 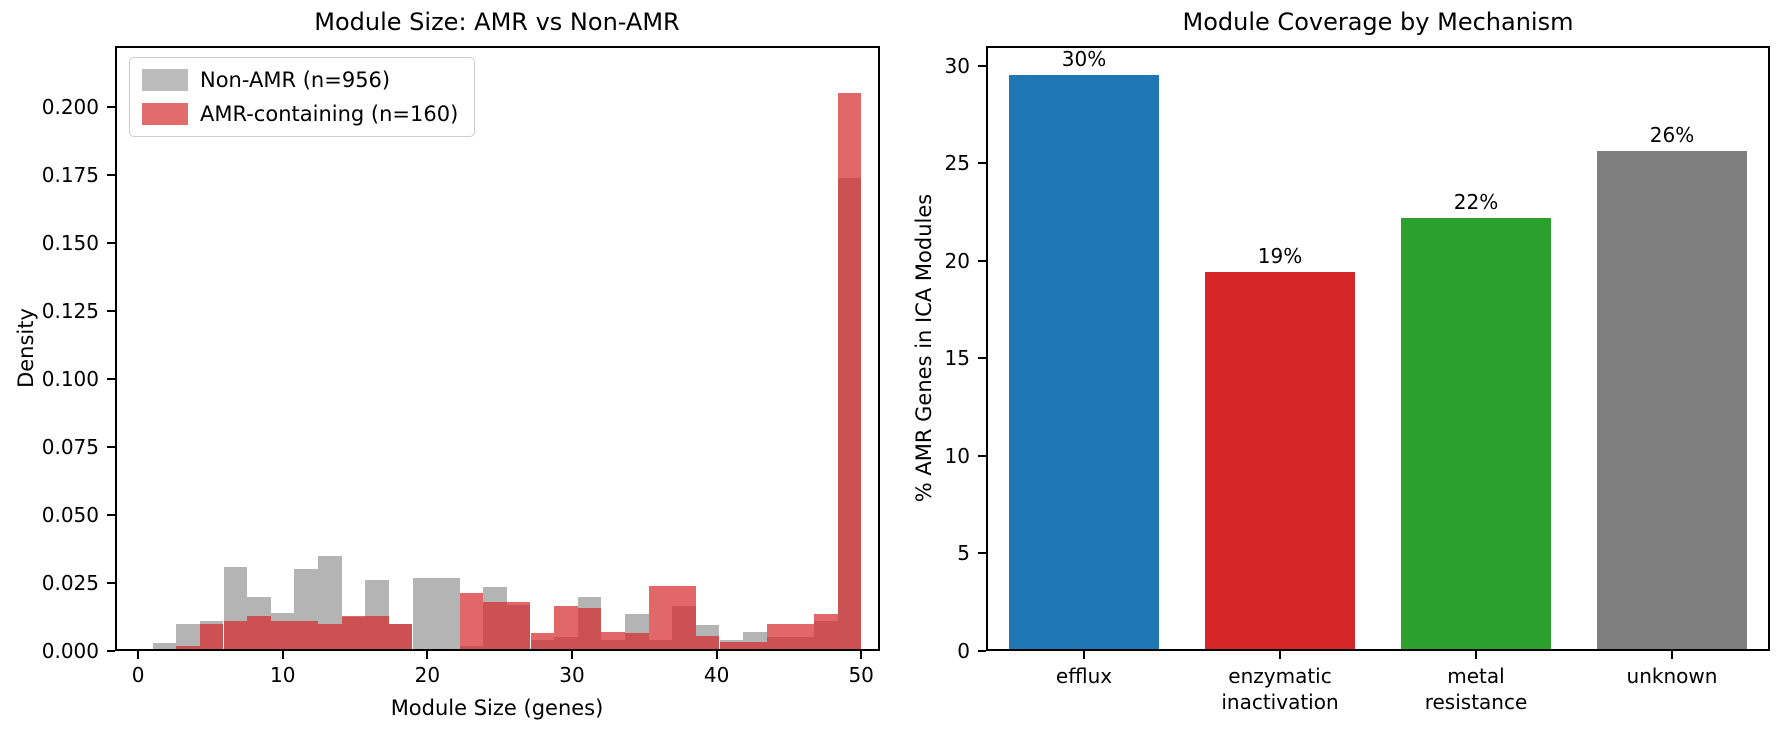 I want to click on category-label: metal resistance, so click(x=1476, y=689).